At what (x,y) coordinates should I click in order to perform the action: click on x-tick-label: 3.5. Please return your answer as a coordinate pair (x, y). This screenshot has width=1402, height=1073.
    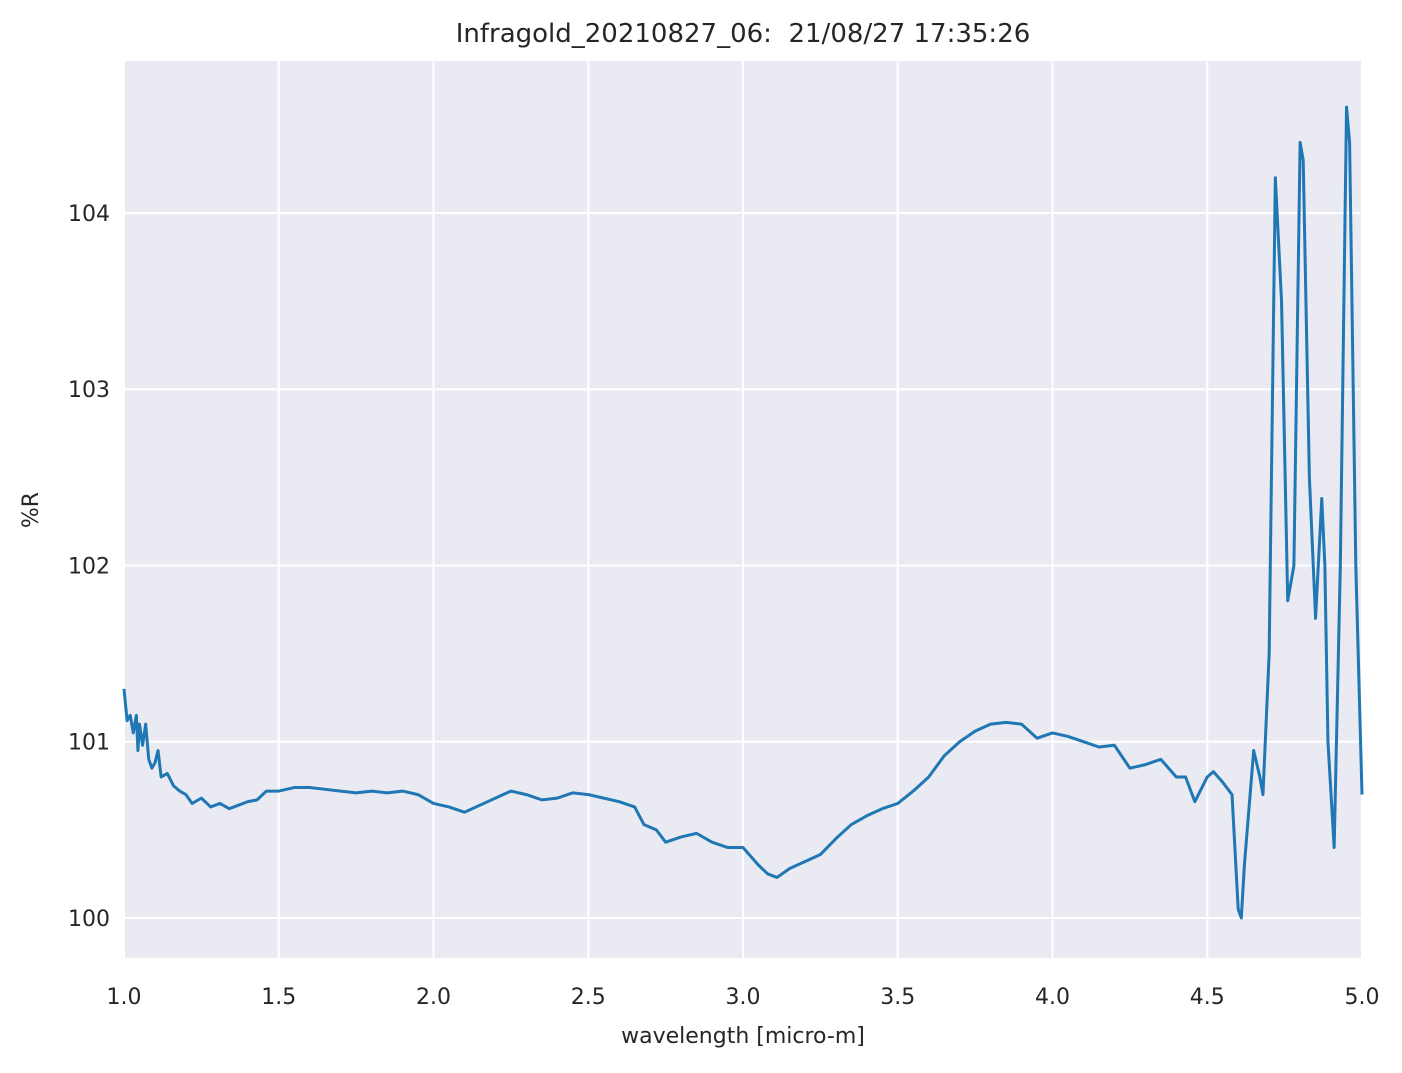
    Looking at the image, I should click on (897, 997).